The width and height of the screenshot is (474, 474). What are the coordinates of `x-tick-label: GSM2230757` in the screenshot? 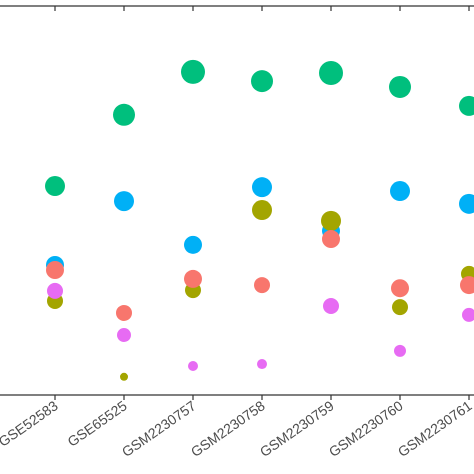 It's located at (159, 428).